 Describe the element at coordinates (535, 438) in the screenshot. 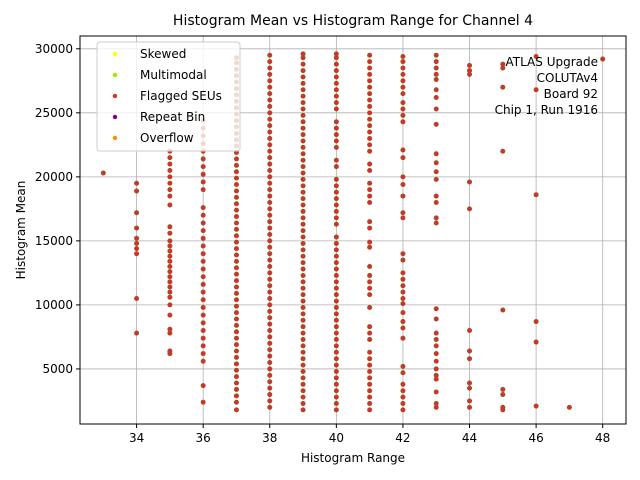

I see `x-tick-label: 46` at that location.